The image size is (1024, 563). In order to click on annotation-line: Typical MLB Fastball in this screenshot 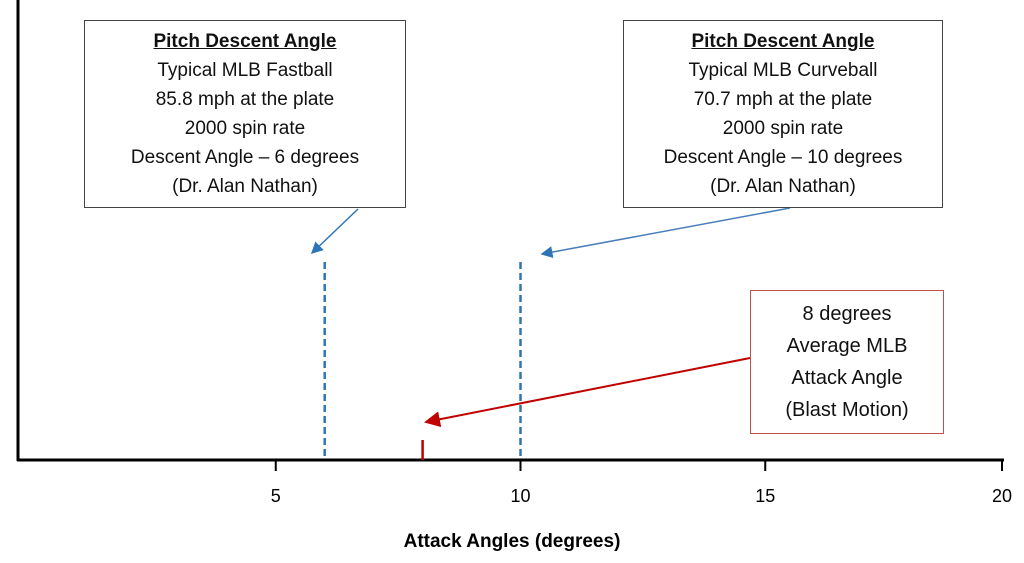, I will do `click(245, 70)`.